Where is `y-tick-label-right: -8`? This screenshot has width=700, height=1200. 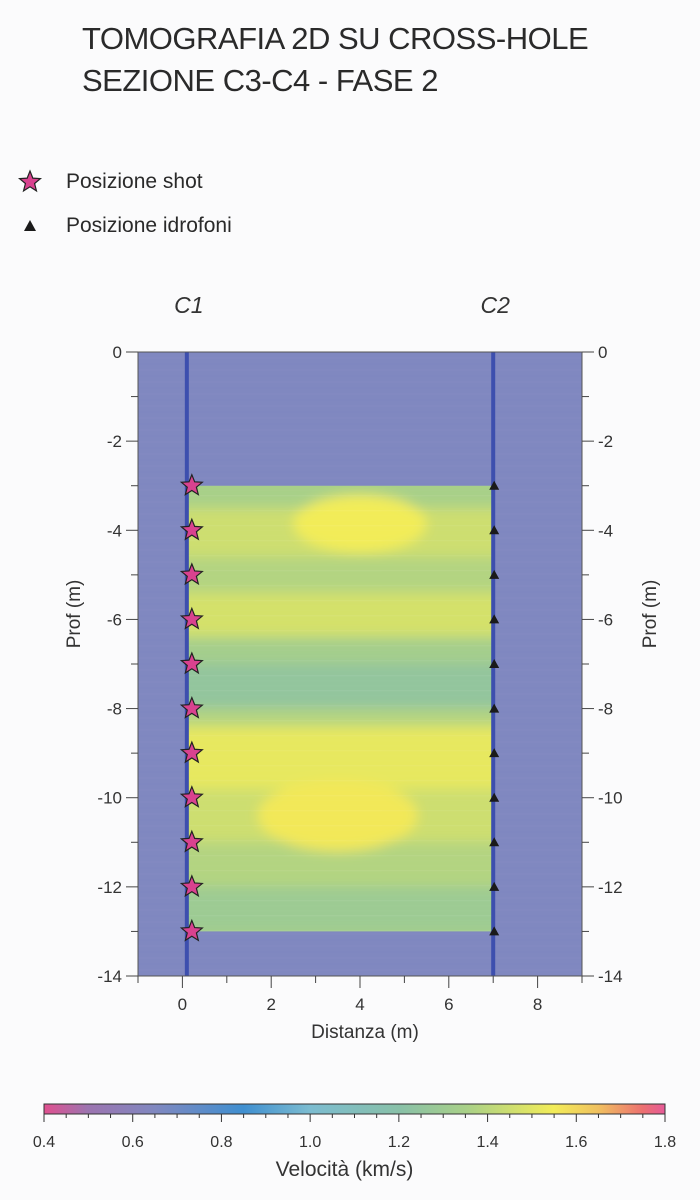 y-tick-label-right: -8 is located at coordinates (605, 709).